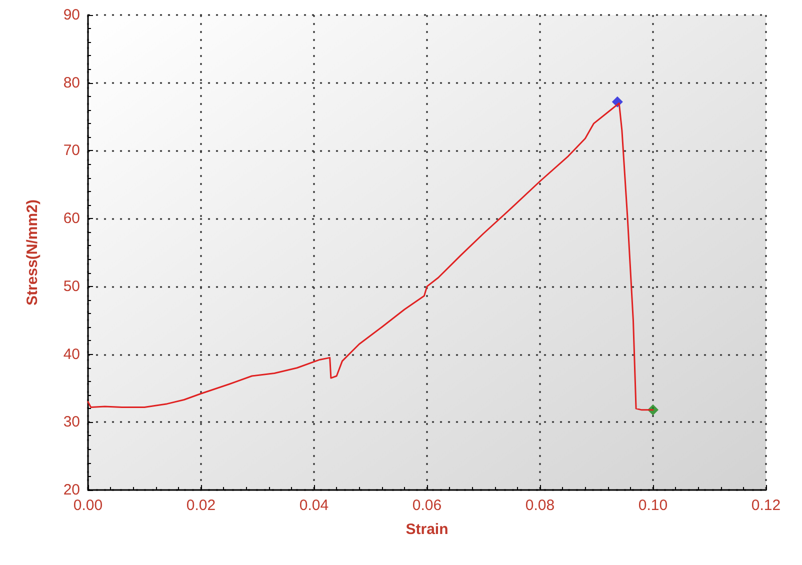 The width and height of the screenshot is (802, 565). Describe the element at coordinates (71, 490) in the screenshot. I see `y-tick-label: 20` at that location.